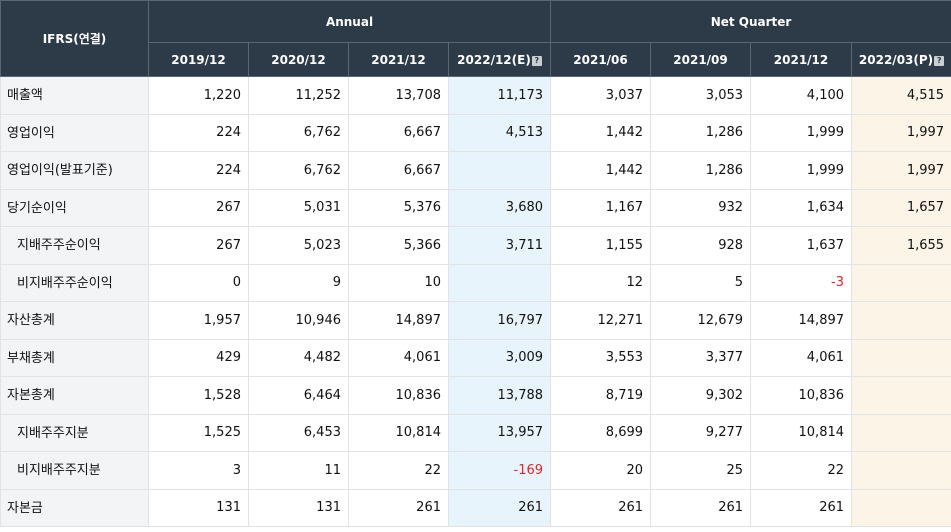 Image resolution: width=951 pixels, height=532 pixels. I want to click on period-header: 2020/12, so click(298, 59).